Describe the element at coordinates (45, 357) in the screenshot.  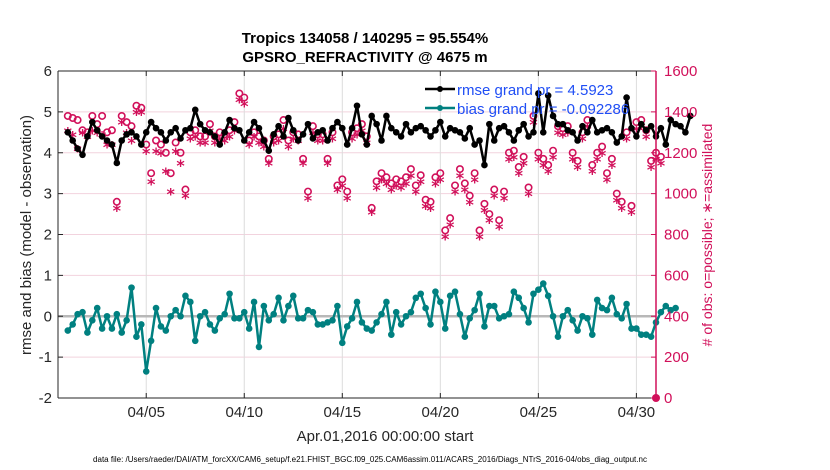
I see `y-tick-label: -1` at that location.